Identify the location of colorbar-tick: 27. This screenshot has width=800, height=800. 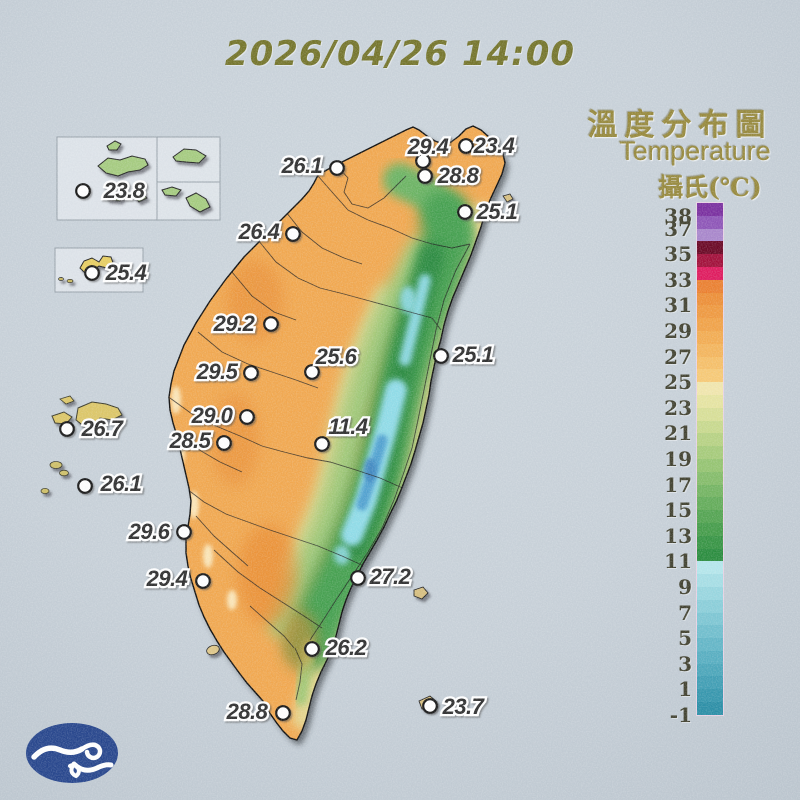
(678, 356).